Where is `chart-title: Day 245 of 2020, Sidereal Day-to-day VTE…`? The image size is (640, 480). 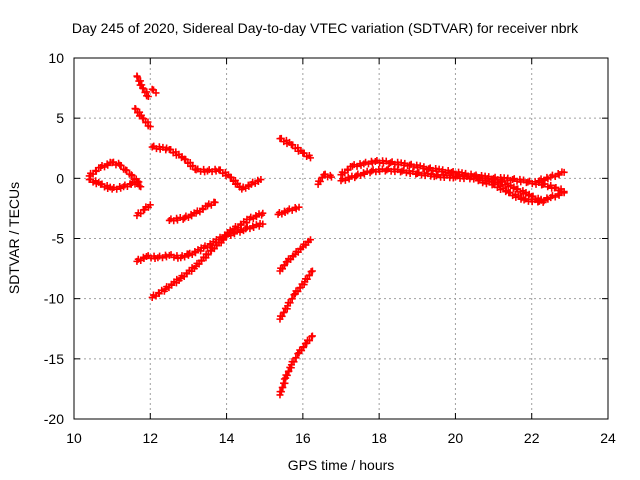
chart-title: Day 245 of 2020, Sidereal Day-to-day VTE… is located at coordinates (325, 28).